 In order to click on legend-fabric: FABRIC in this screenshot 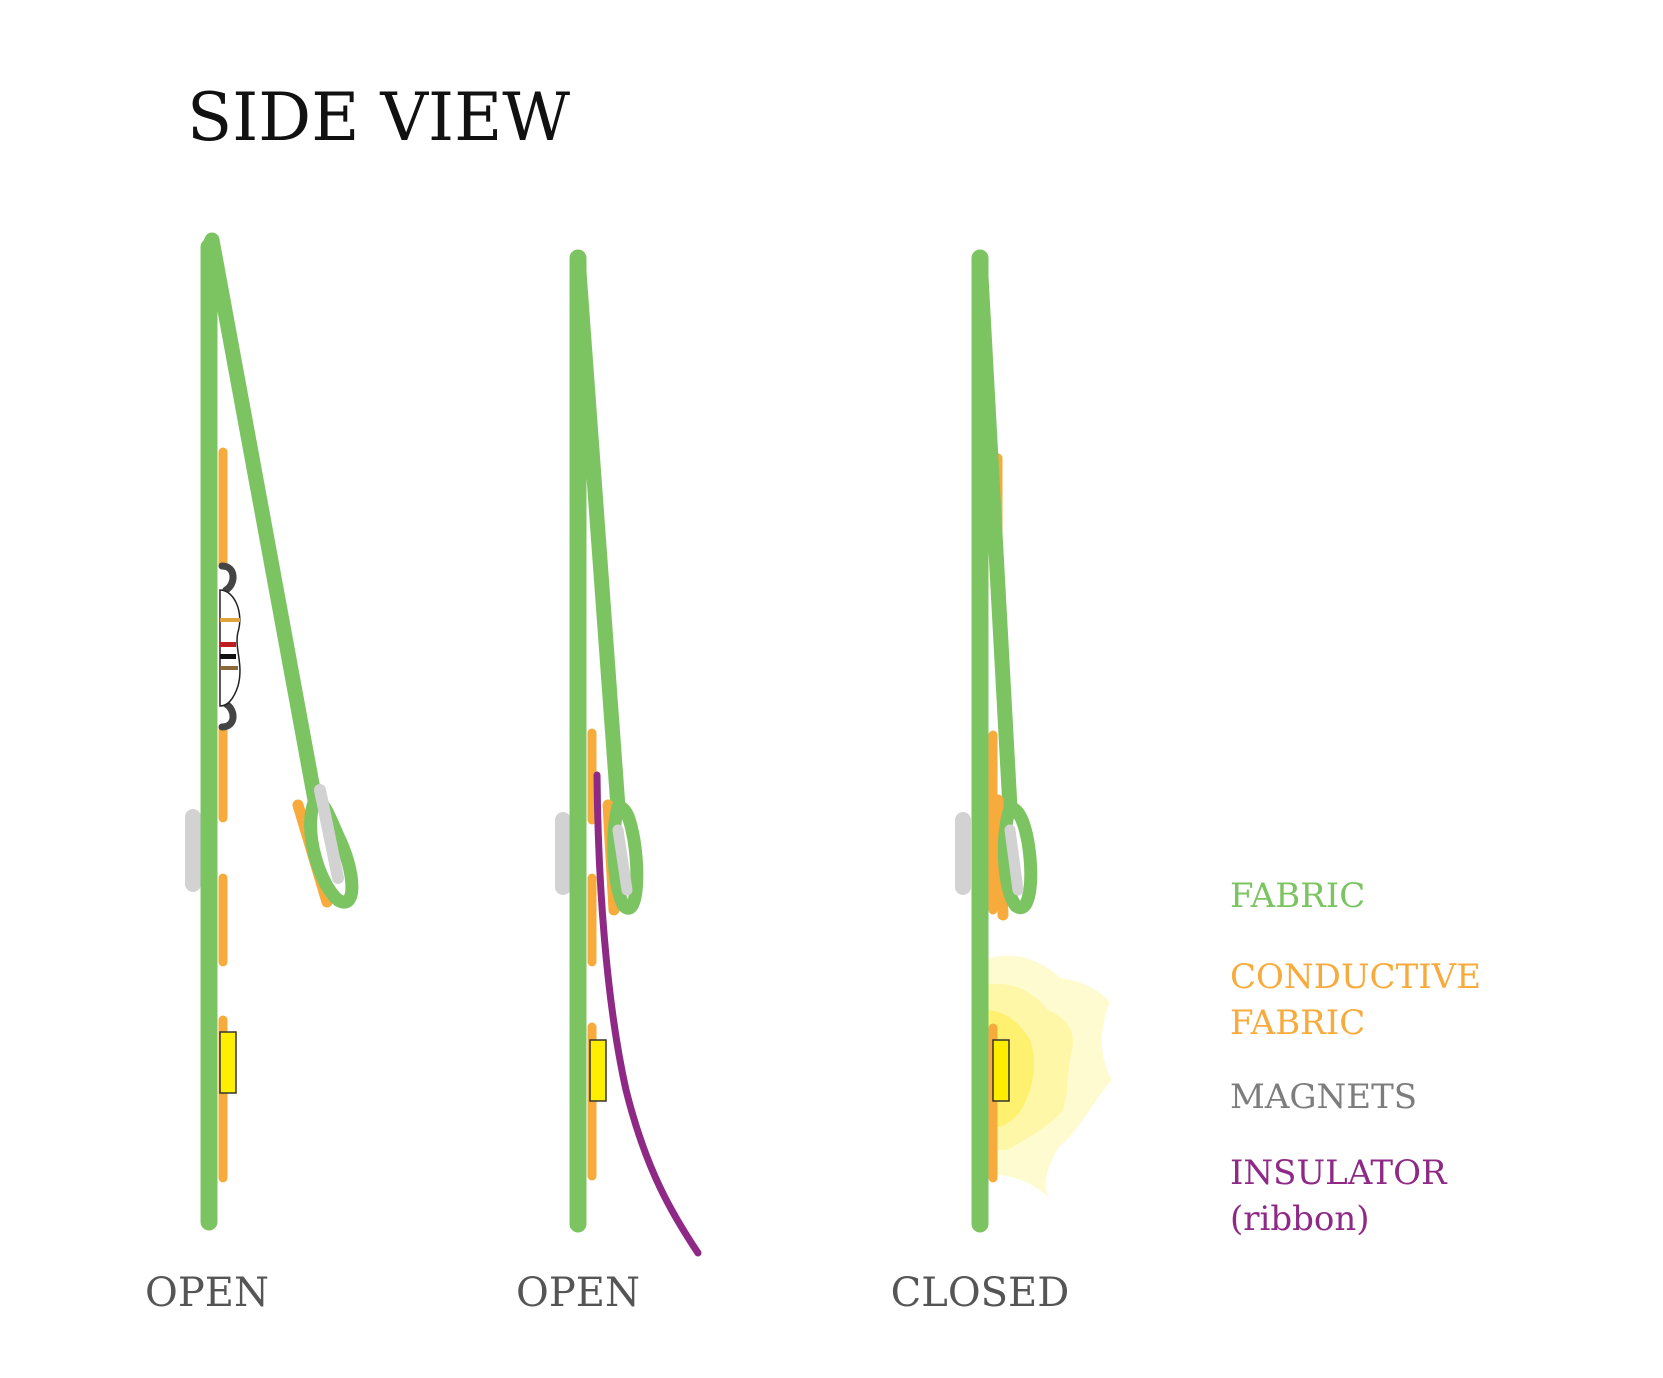, I will do `click(1297, 896)`.